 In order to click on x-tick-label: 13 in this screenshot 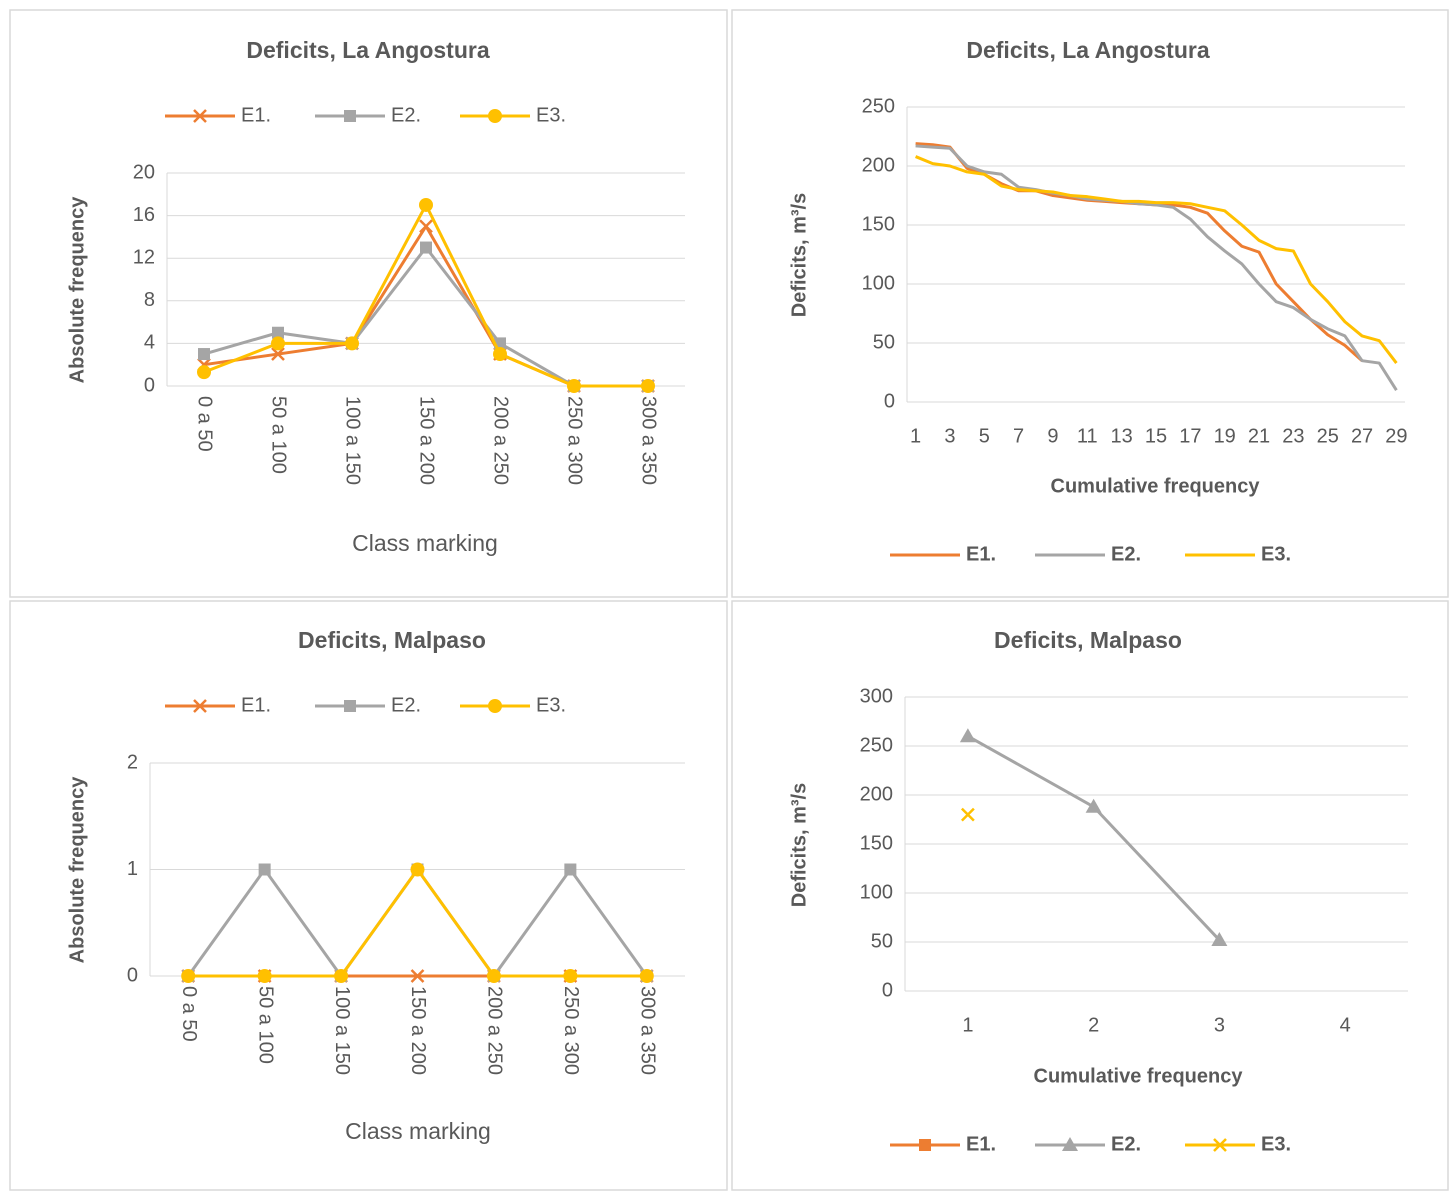, I will do `click(1122, 436)`.